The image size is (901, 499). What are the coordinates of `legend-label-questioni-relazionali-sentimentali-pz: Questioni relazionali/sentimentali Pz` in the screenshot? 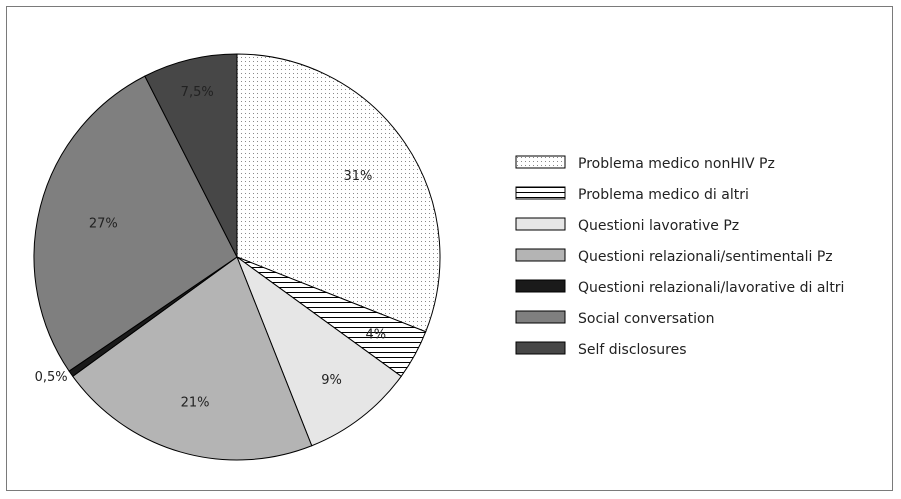 It's located at (705, 257).